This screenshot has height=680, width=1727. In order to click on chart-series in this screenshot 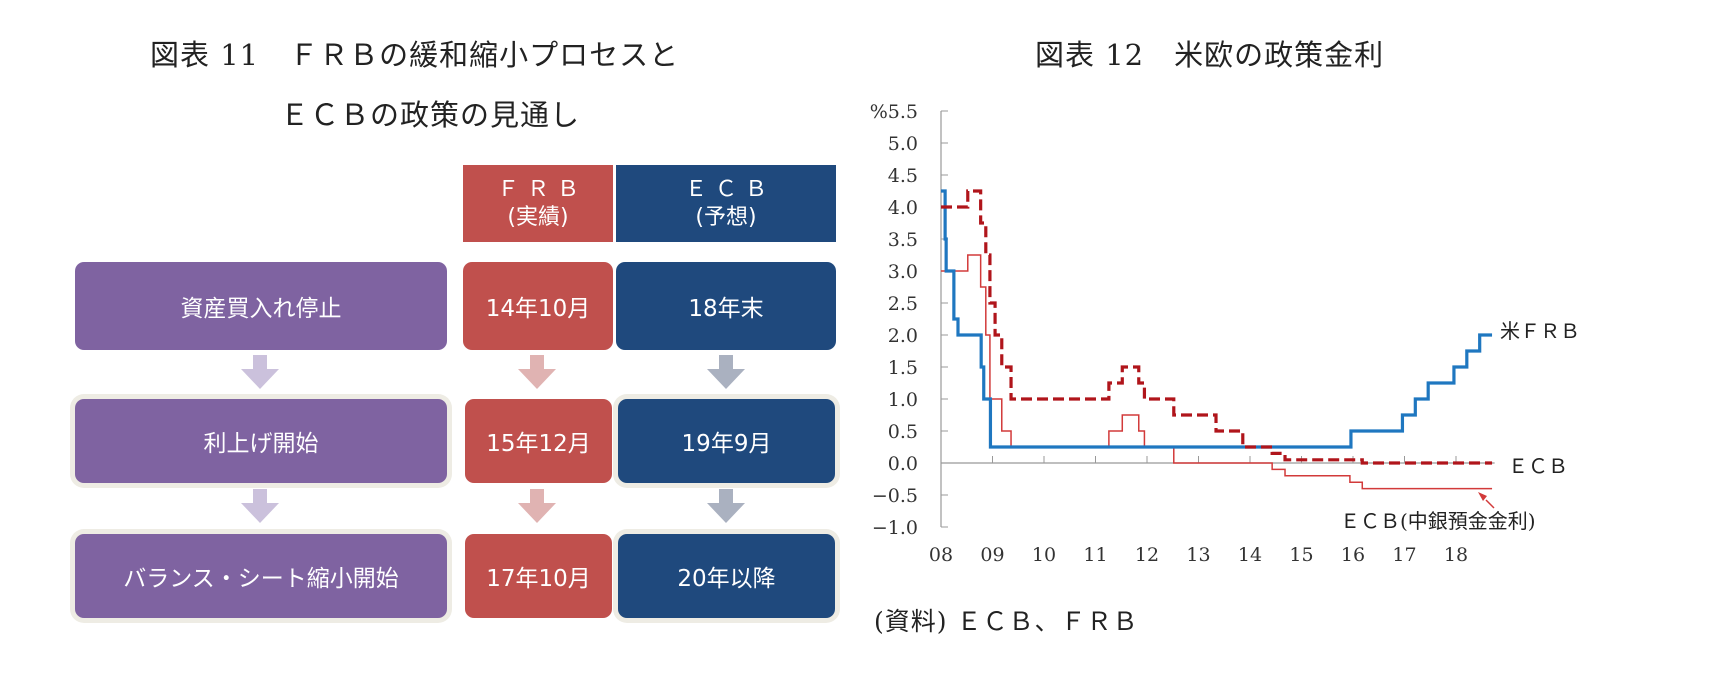, I will do `click(1217, 339)`.